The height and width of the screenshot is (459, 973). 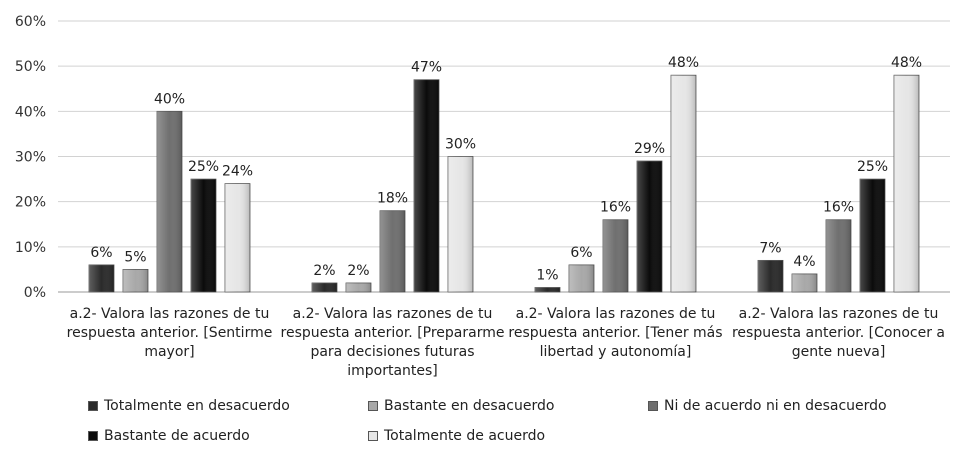 What do you see at coordinates (393, 333) in the screenshot?
I see `category-label: respuesta anterior. [Prepararme` at bounding box center [393, 333].